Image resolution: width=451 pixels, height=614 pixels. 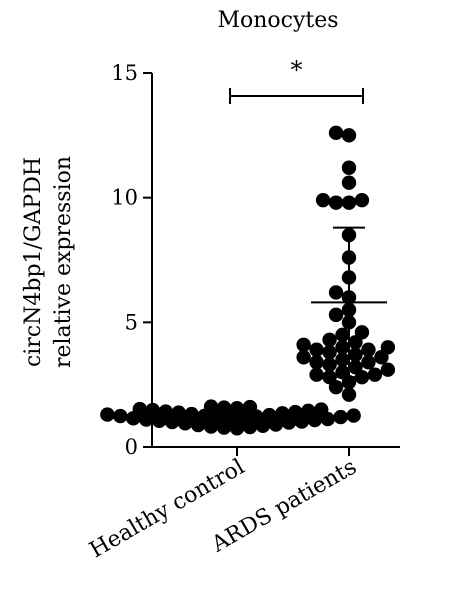 What do you see at coordinates (48, 262) in the screenshot?
I see `y-axis-label: circN4bp1/GAPDH relative expression` at bounding box center [48, 262].